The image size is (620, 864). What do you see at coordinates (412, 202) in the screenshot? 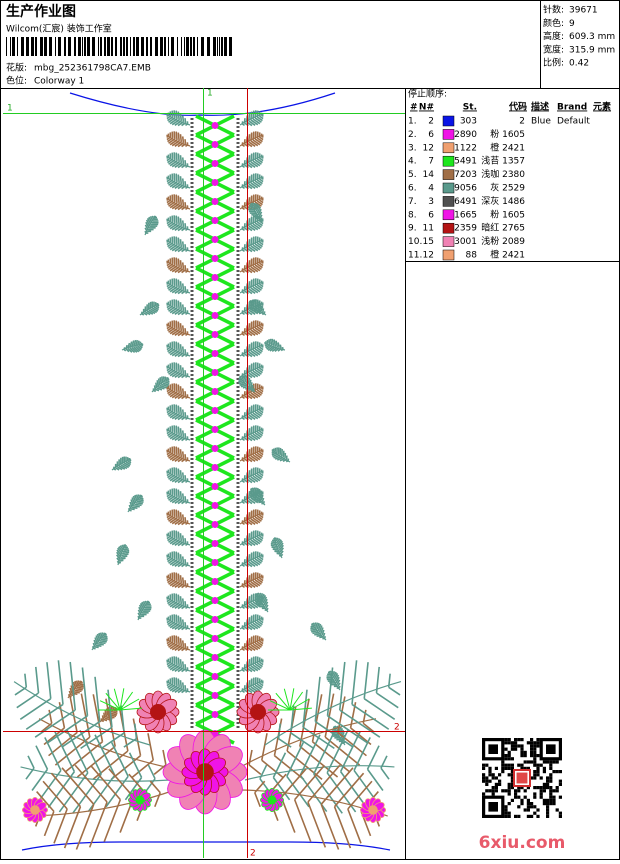
I see `row-num: 7.` at bounding box center [412, 202].